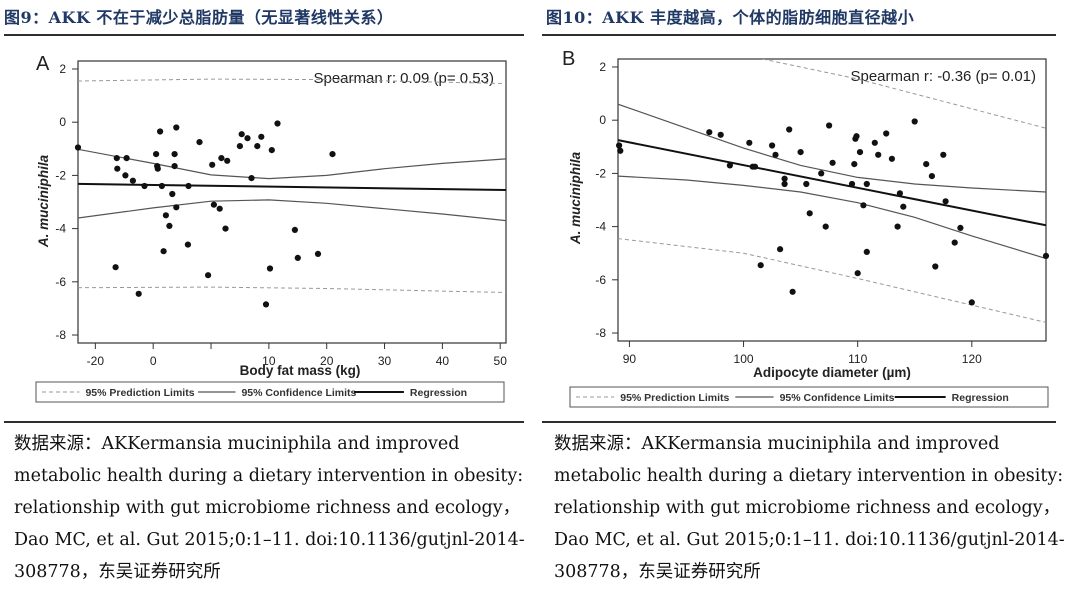  Describe the element at coordinates (438, 393) in the screenshot. I see `legend-label: Regression` at that location.